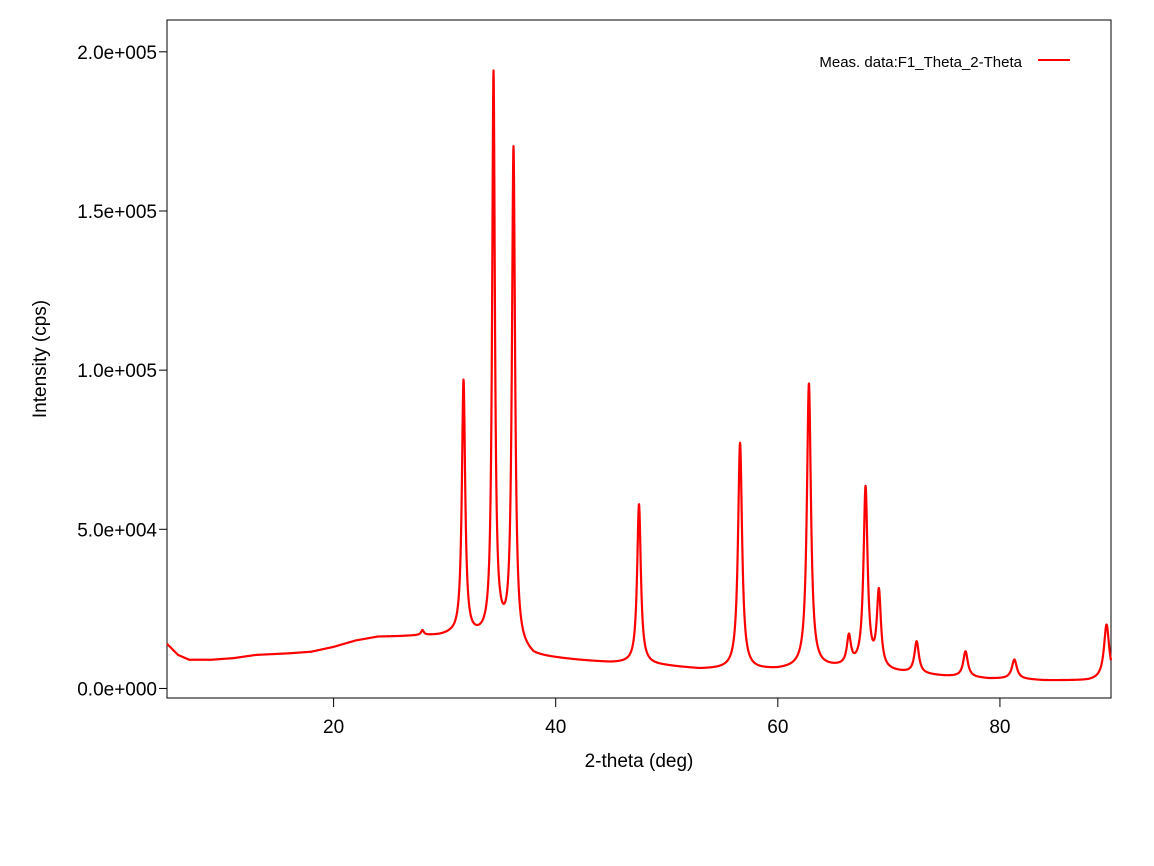  Describe the element at coordinates (555, 727) in the screenshot. I see `x-tick-label: 40` at that location.